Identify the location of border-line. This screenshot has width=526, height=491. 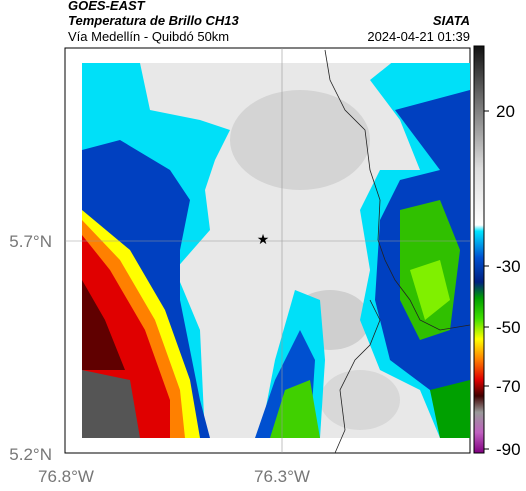
(357, 376).